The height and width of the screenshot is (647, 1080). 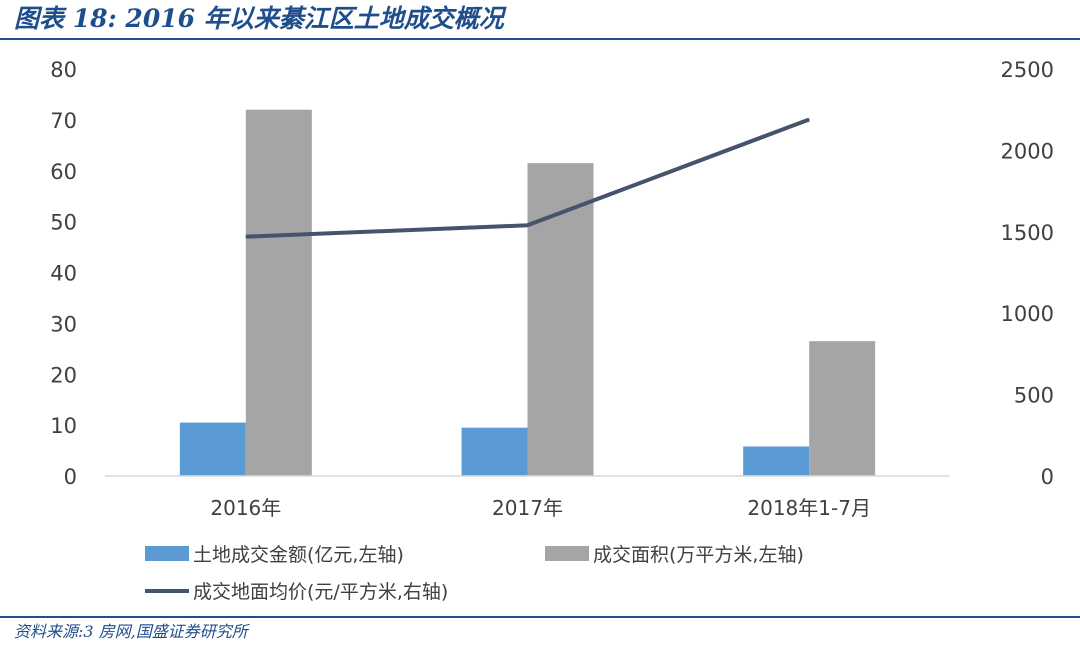 I want to click on source-note: 资料来源:3 房网,国盛证券研究所, so click(x=131, y=631).